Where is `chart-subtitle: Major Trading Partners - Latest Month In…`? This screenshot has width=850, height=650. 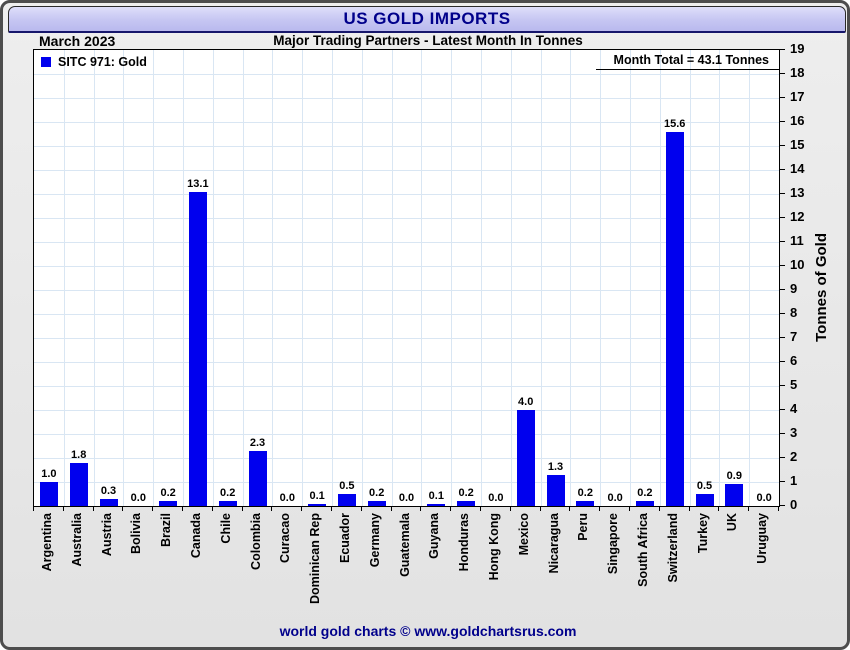
chart-subtitle: Major Trading Partners - Latest Month In… is located at coordinates (428, 40).